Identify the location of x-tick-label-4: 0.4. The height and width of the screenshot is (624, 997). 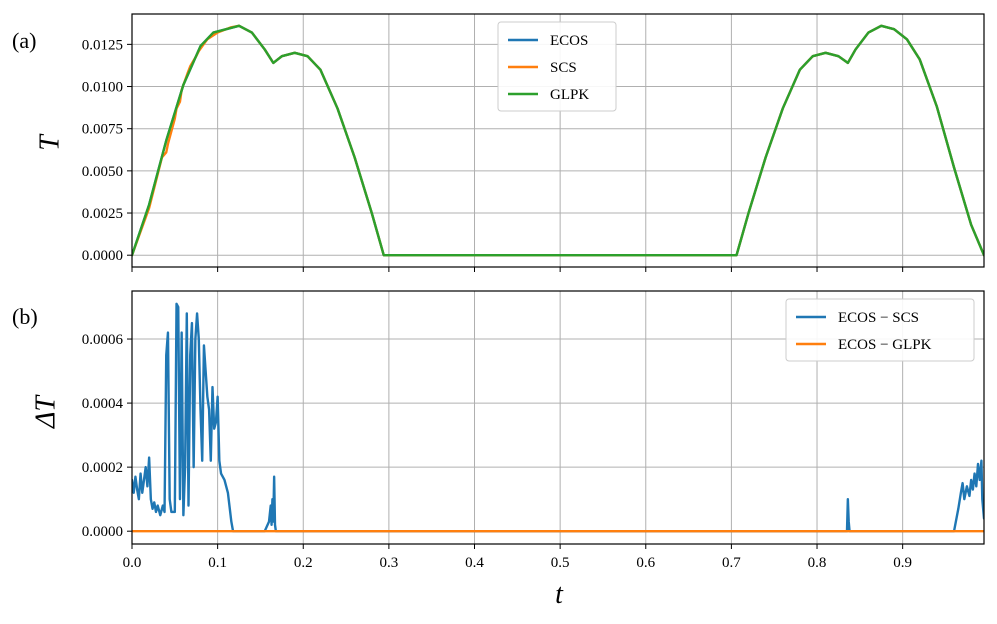
(474, 563).